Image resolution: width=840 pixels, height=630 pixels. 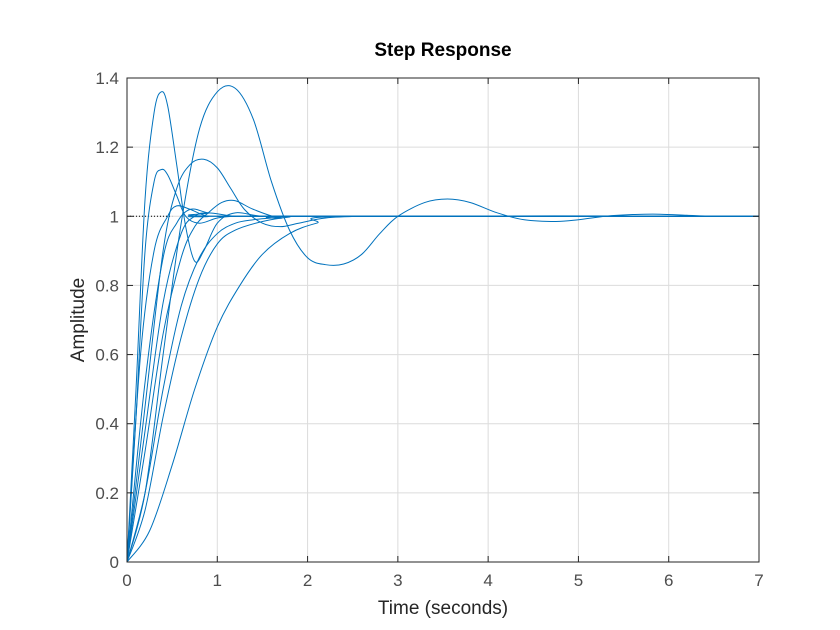 I want to click on x-tick-label: 2, so click(x=307, y=580).